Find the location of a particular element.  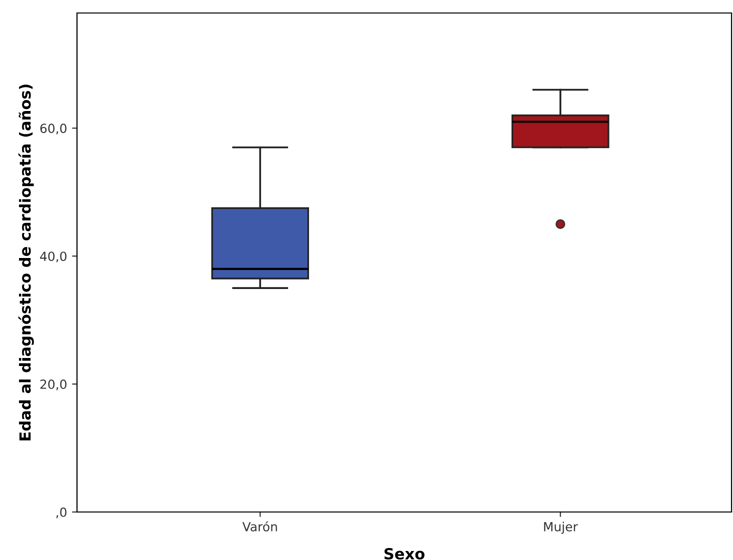

y-tick-label: ,0 is located at coordinates (61, 512).